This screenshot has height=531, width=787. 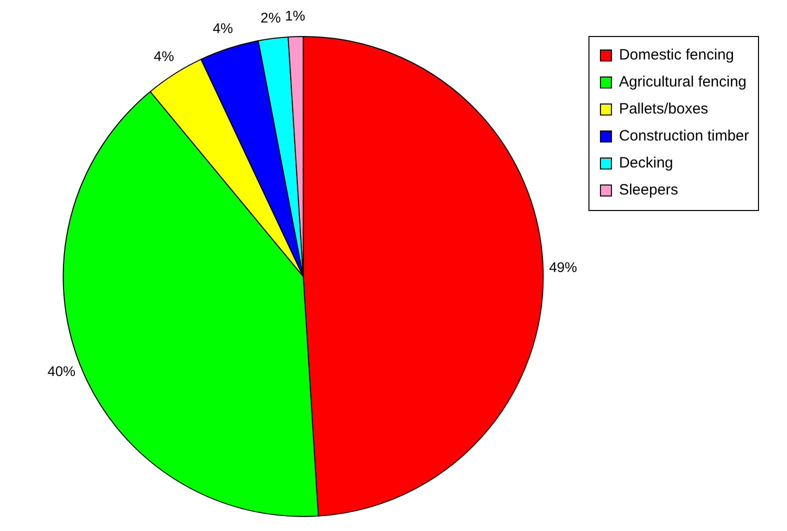 I want to click on legend-label: Pallets/boxes, so click(x=663, y=109).